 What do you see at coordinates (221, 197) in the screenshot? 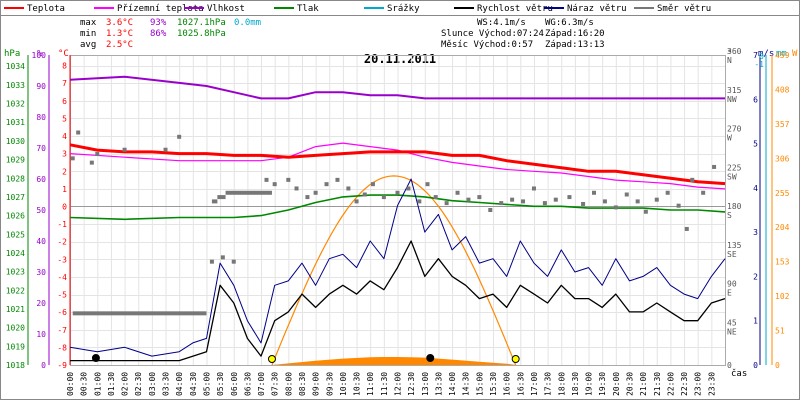
I see `wind-direction-bar` at bounding box center [221, 197].